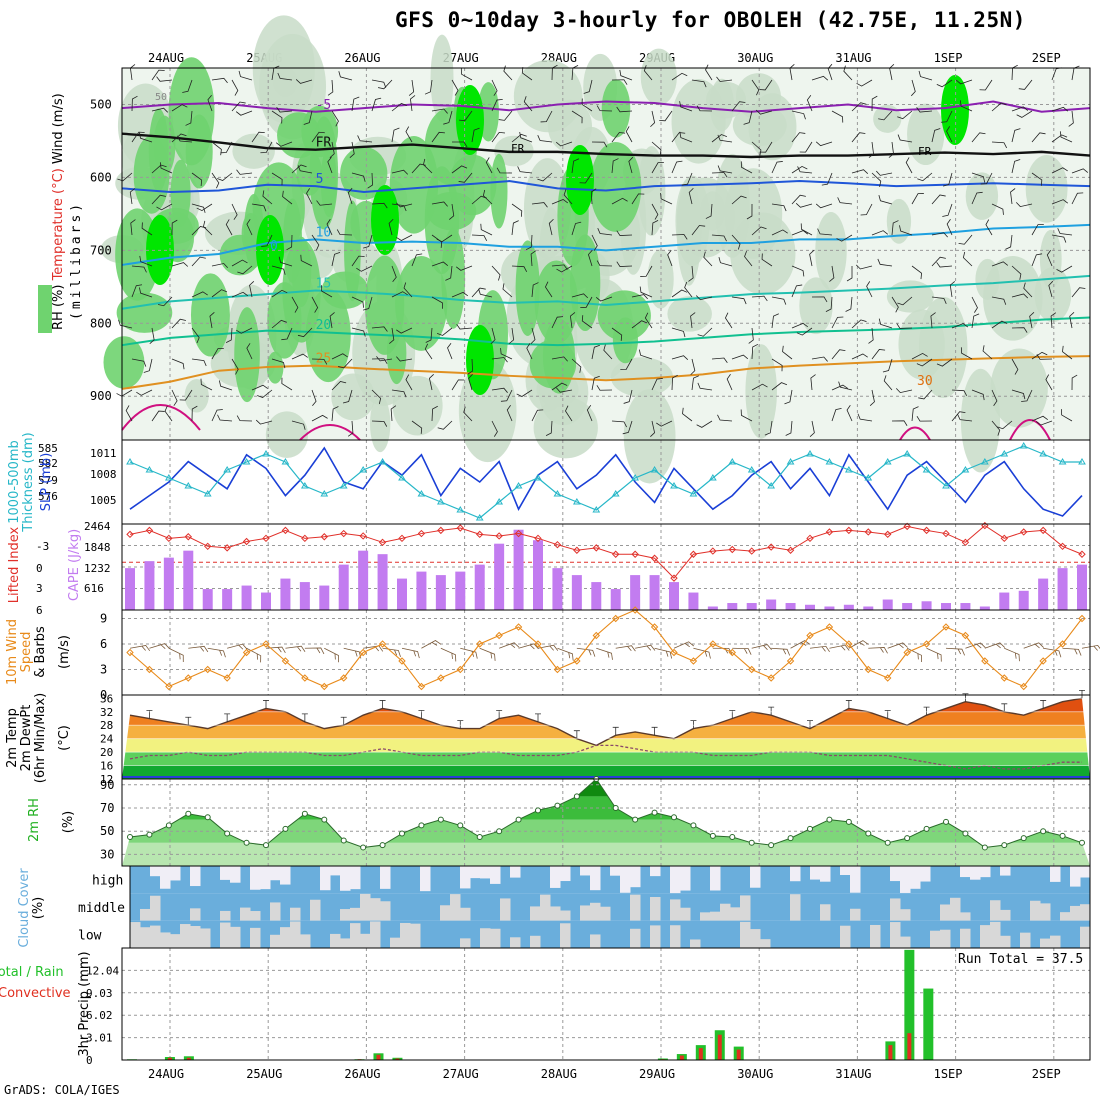  What do you see at coordinates (40, 738) in the screenshot?
I see `temp-ylabel: (6hr Min/Max)` at bounding box center [40, 738].